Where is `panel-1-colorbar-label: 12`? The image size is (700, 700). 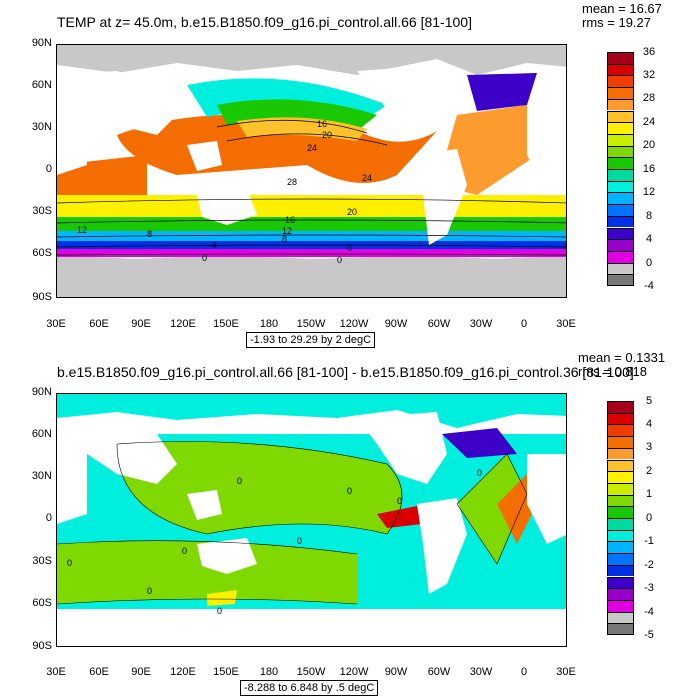 panel-1-colorbar-label: 12 is located at coordinates (649, 192).